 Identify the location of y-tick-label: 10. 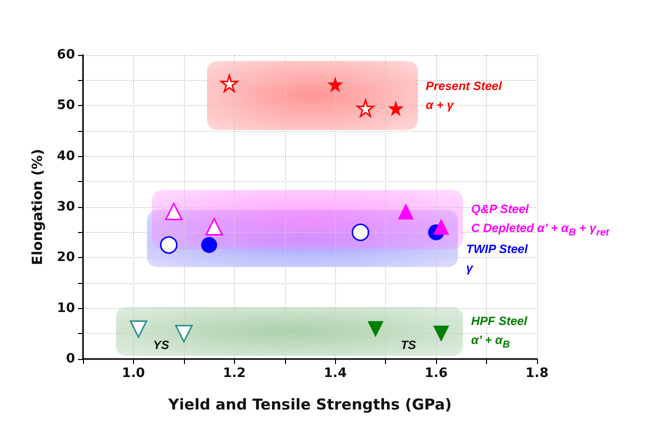
(65, 308).